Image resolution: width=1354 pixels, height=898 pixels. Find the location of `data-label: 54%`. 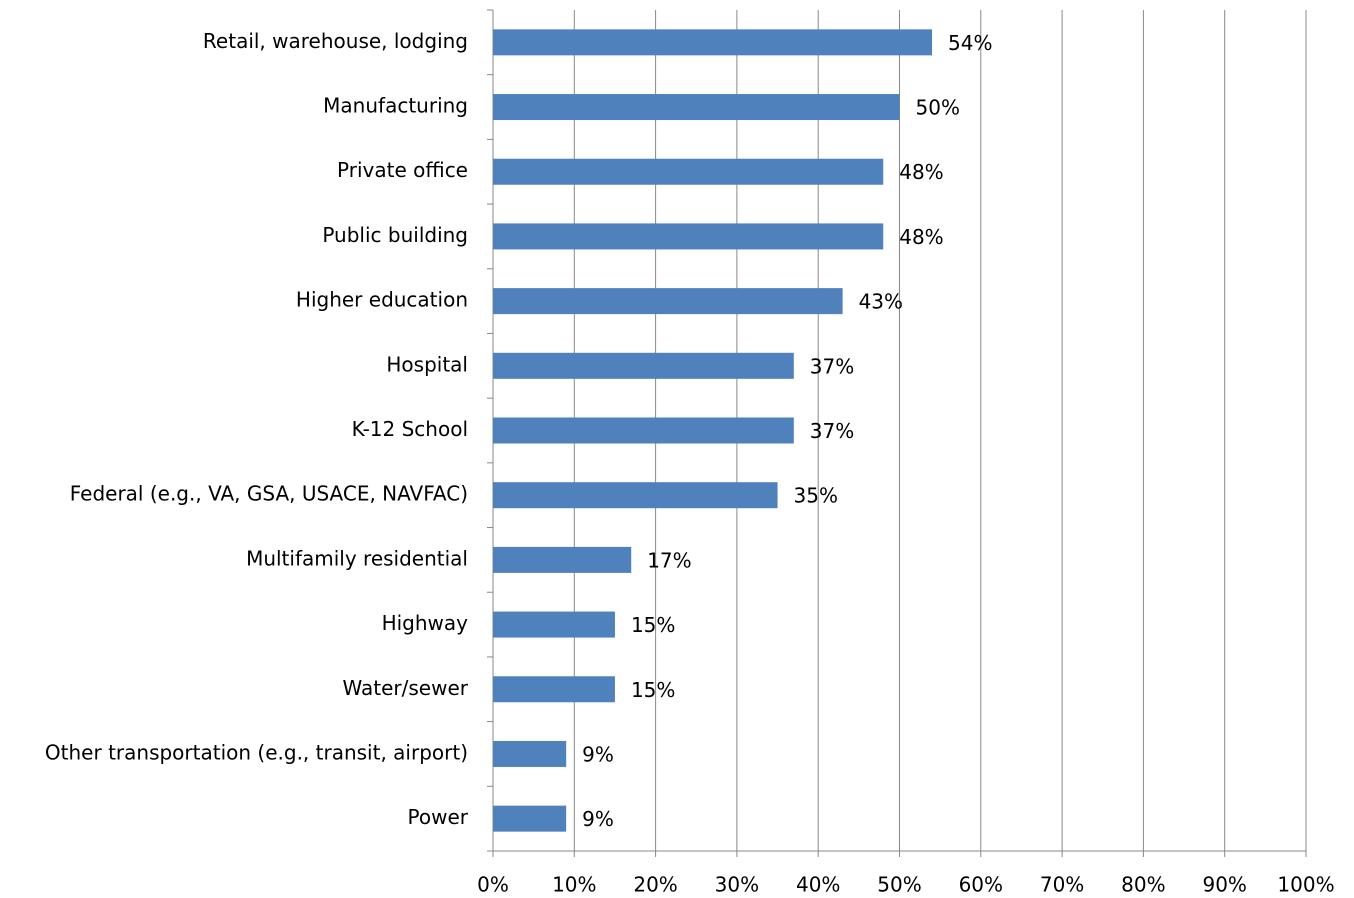

data-label: 54% is located at coordinates (970, 43).